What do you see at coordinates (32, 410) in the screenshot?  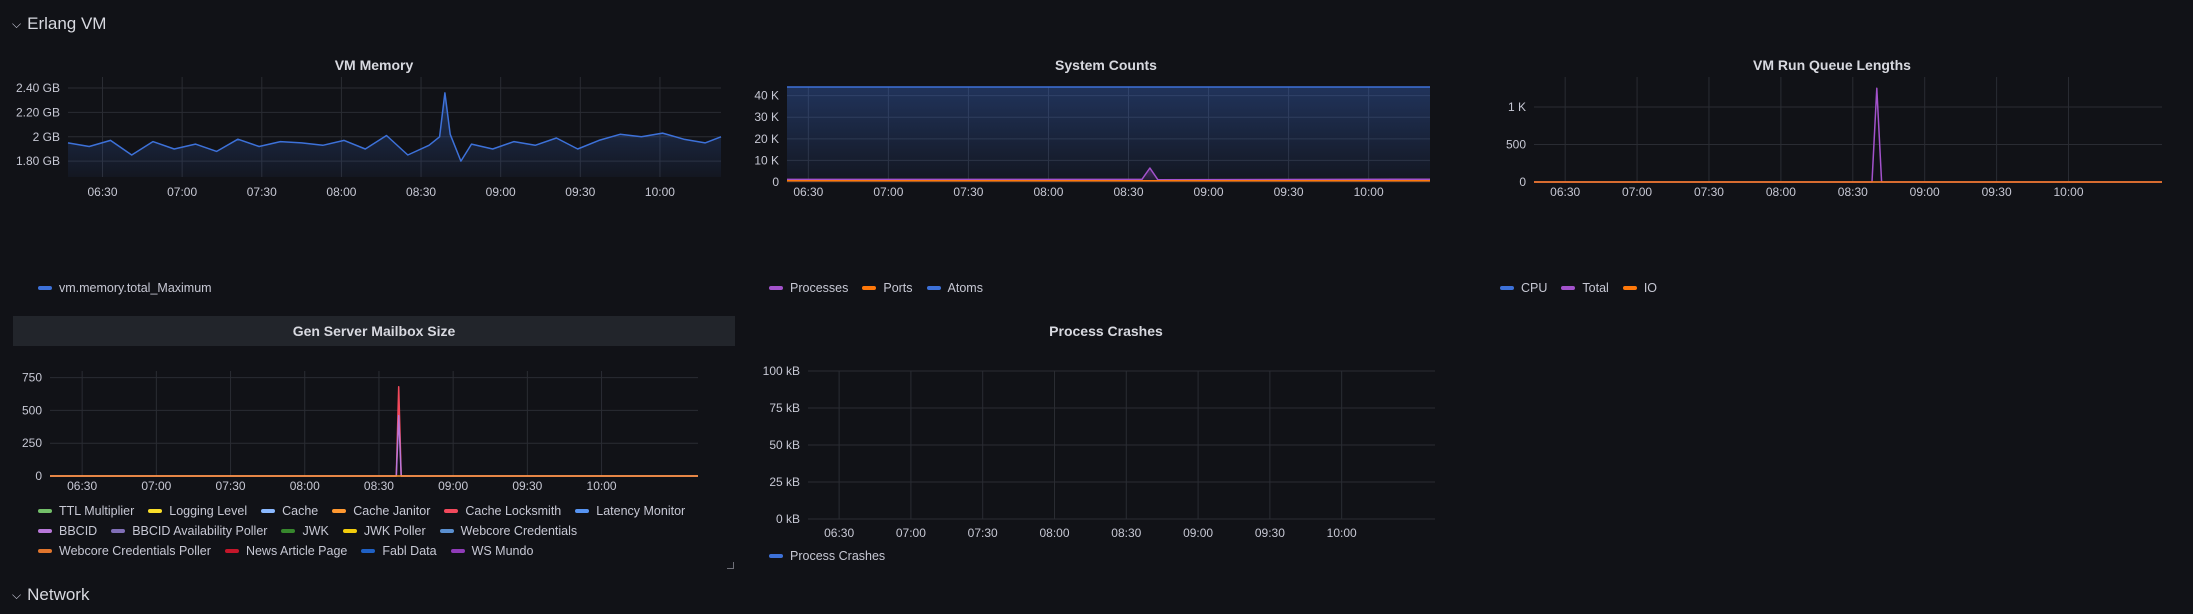 I see `y-tick-label: 500` at bounding box center [32, 410].